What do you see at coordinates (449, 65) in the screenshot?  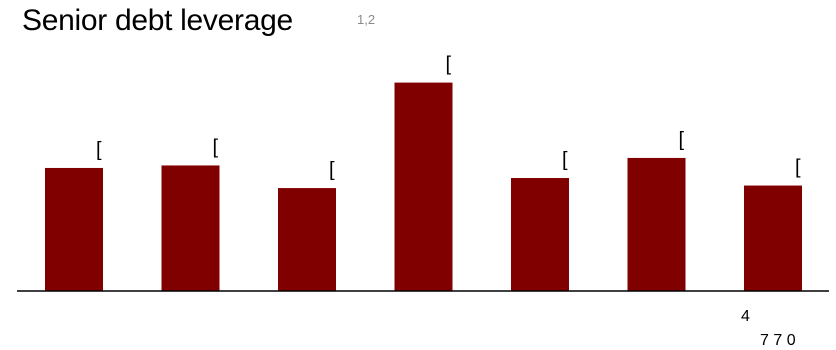 I see `bar-data-label-4: [` at bounding box center [449, 65].